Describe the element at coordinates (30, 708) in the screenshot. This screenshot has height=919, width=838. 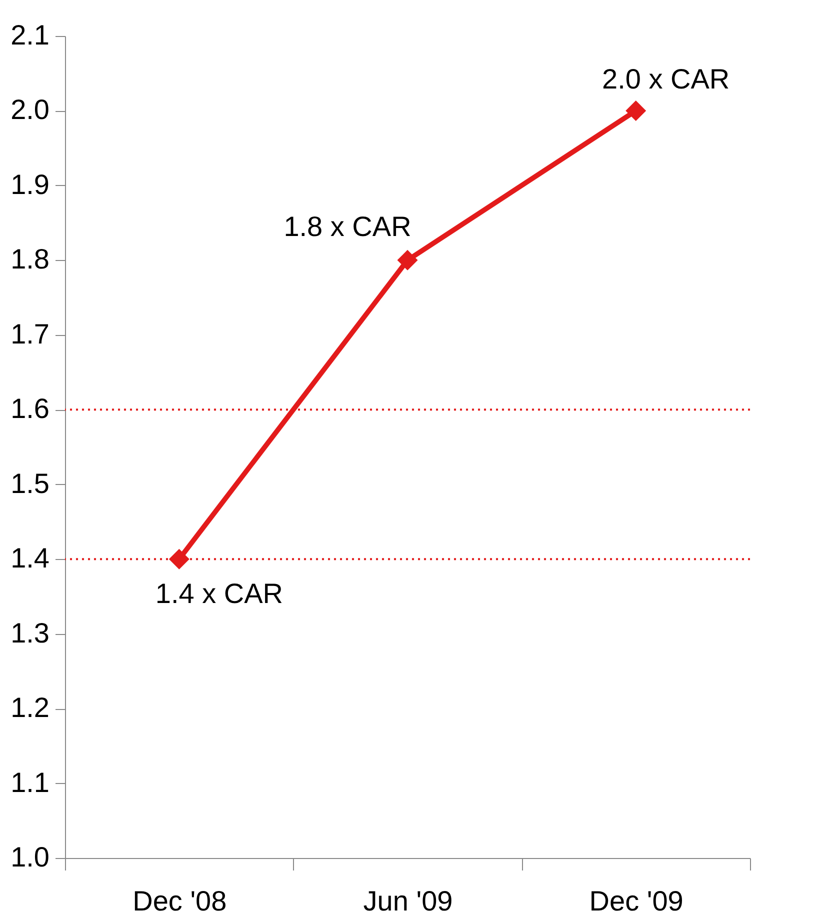
I see `y-tick-label: 1.2` at that location.